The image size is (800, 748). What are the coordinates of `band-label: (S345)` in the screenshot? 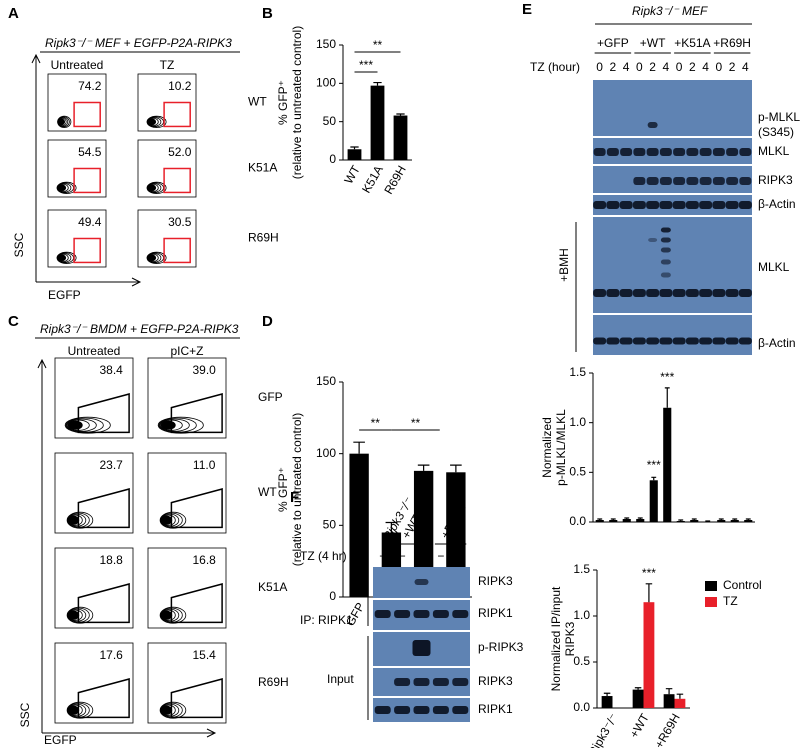 It's located at (776, 132).